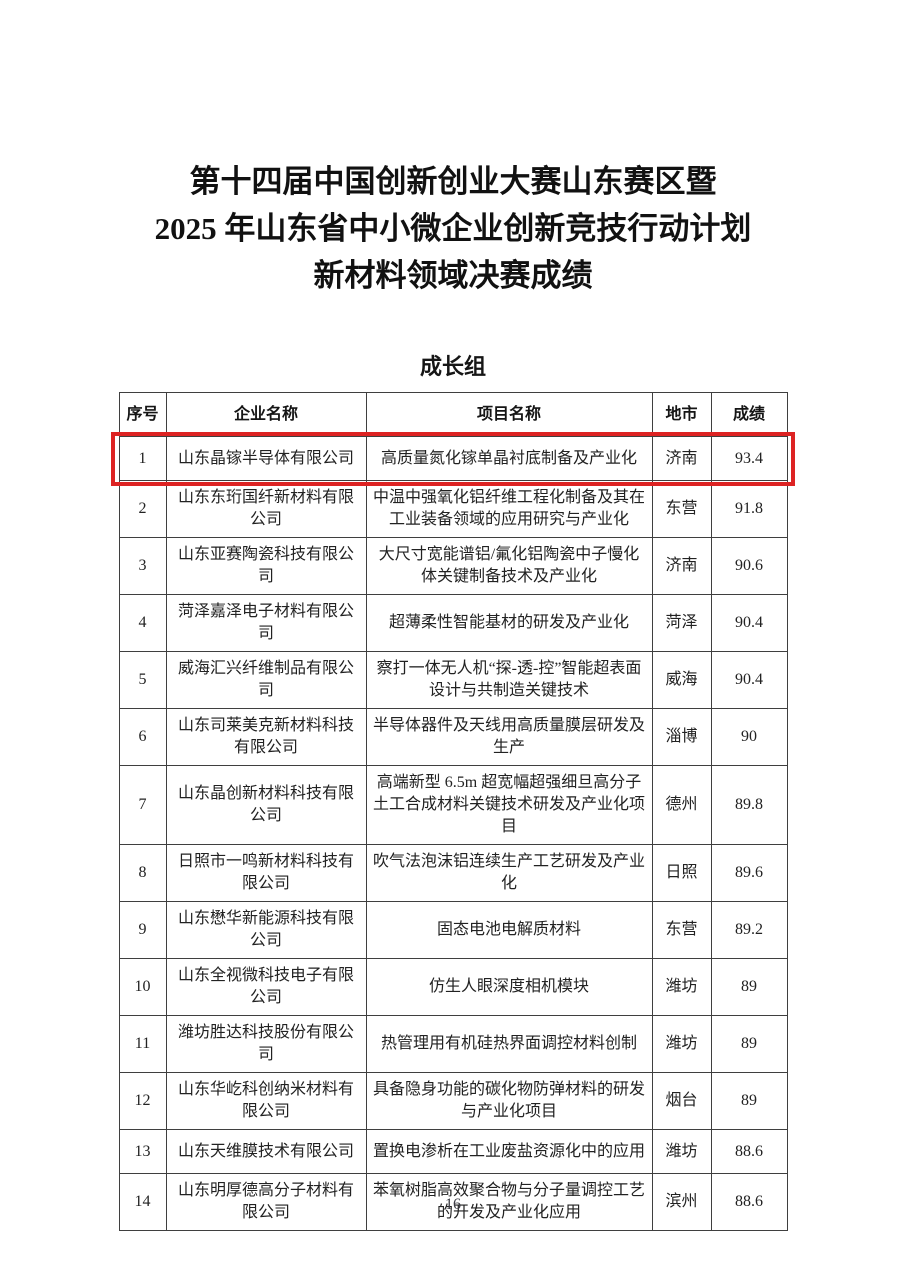 The image size is (906, 1276). I want to click on rank-cell: 4, so click(142, 623).